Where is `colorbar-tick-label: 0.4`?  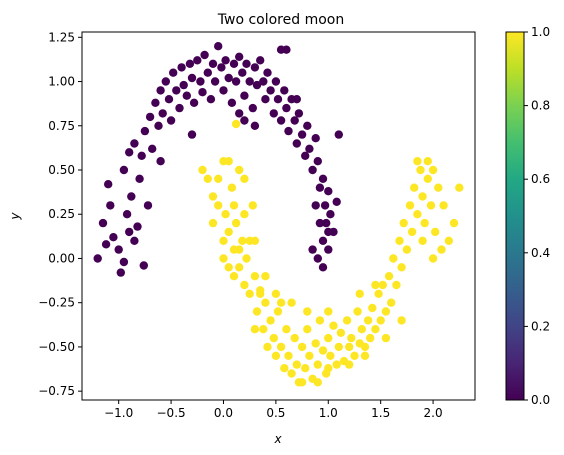
colorbar-tick-label: 0.4 is located at coordinates (540, 253).